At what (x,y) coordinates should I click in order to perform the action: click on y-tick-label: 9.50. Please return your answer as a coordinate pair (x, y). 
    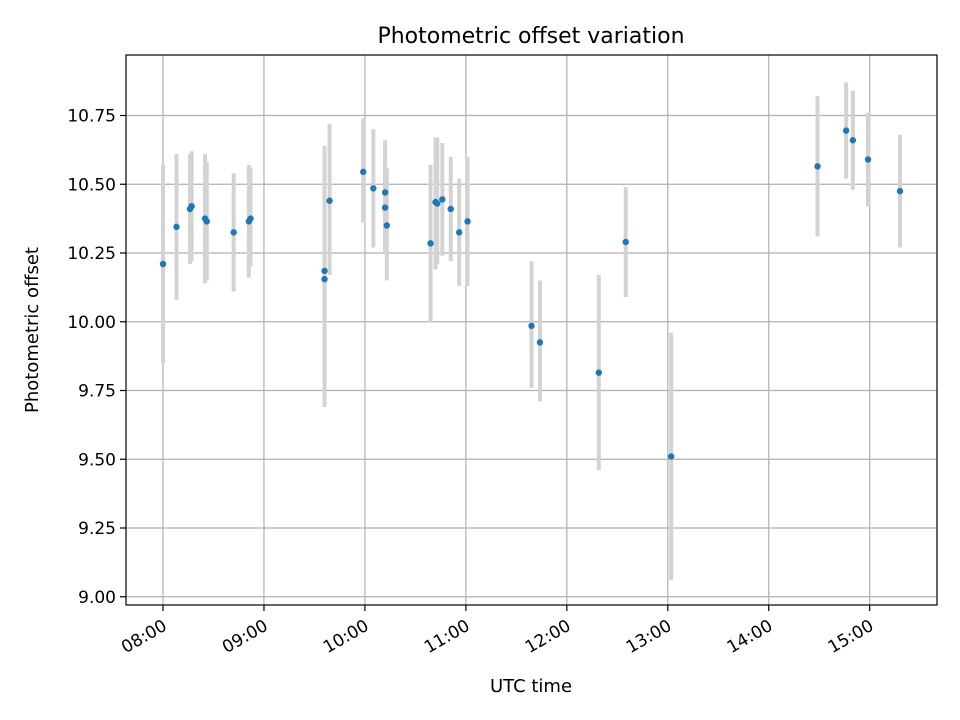
    Looking at the image, I should click on (97, 460).